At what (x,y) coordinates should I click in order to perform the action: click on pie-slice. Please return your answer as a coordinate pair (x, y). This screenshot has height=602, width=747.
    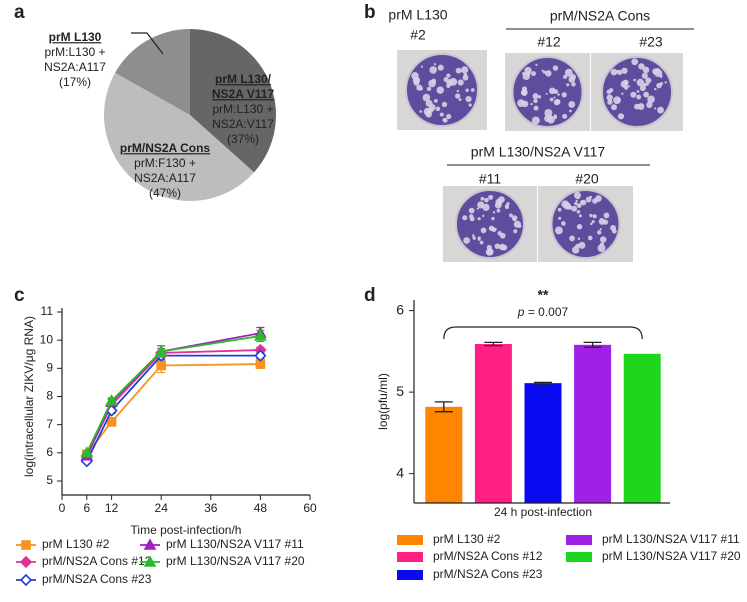
    Looking at the image, I should click on (179, 136).